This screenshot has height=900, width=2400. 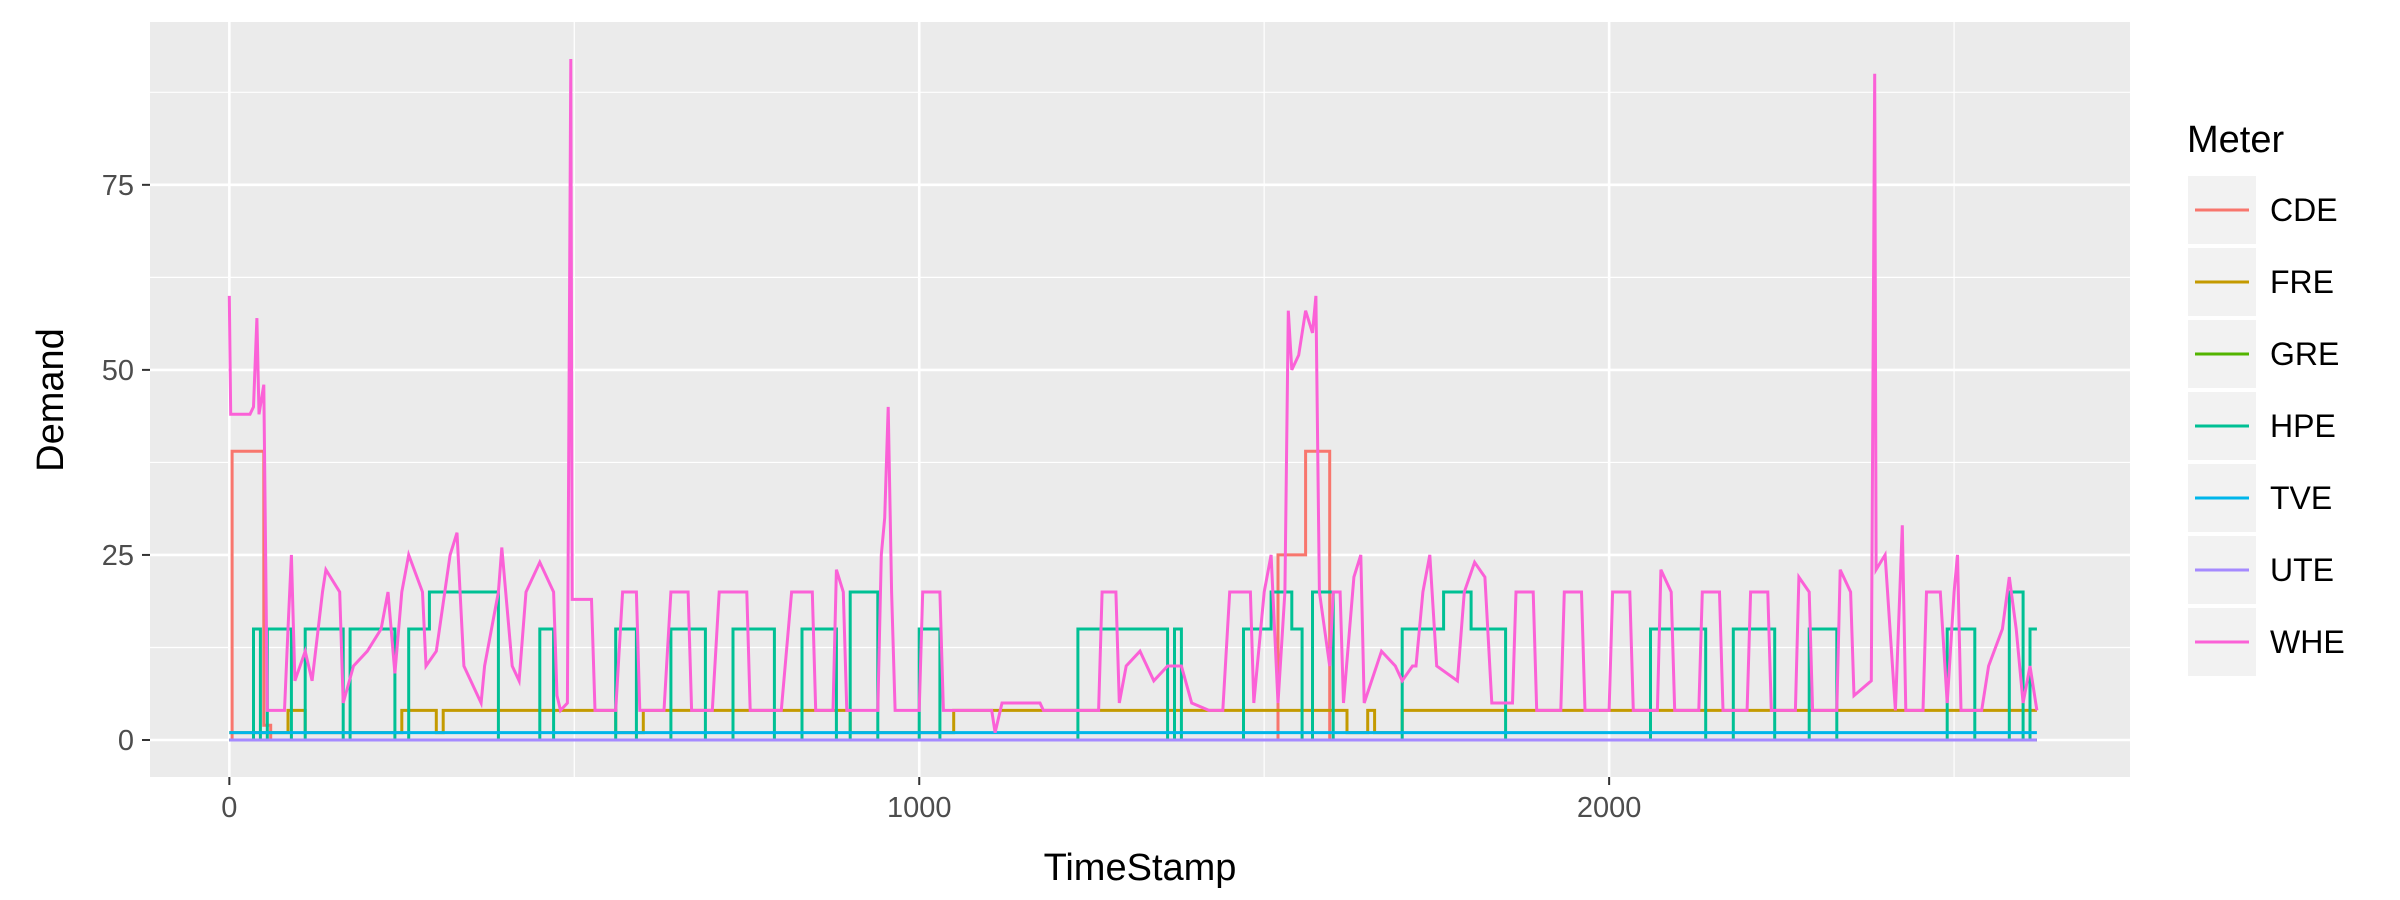 What do you see at coordinates (126, 463) in the screenshot?
I see `y-axis: 0 25 50 75` at bounding box center [126, 463].